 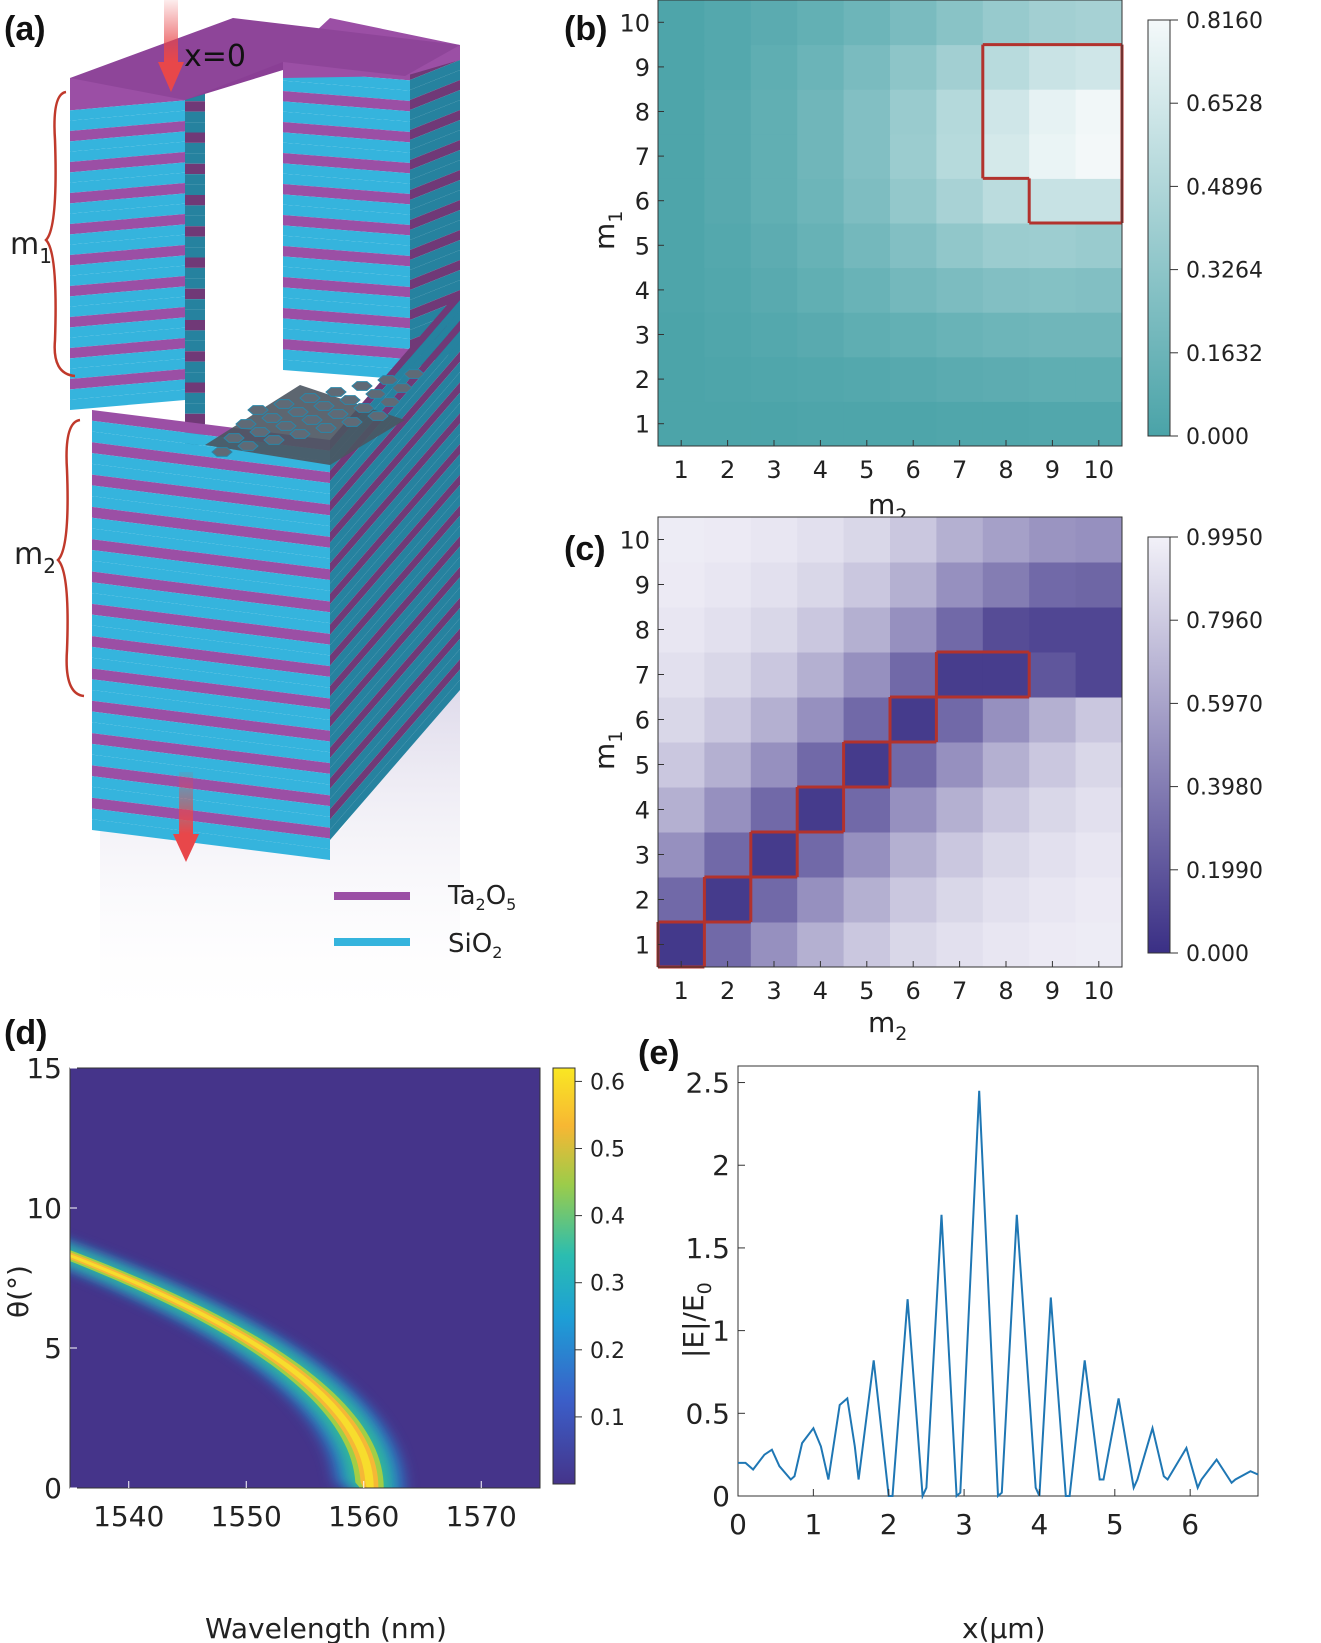 What do you see at coordinates (372, 896) in the screenshot?
I see `legend-swatch-ta2o5` at bounding box center [372, 896].